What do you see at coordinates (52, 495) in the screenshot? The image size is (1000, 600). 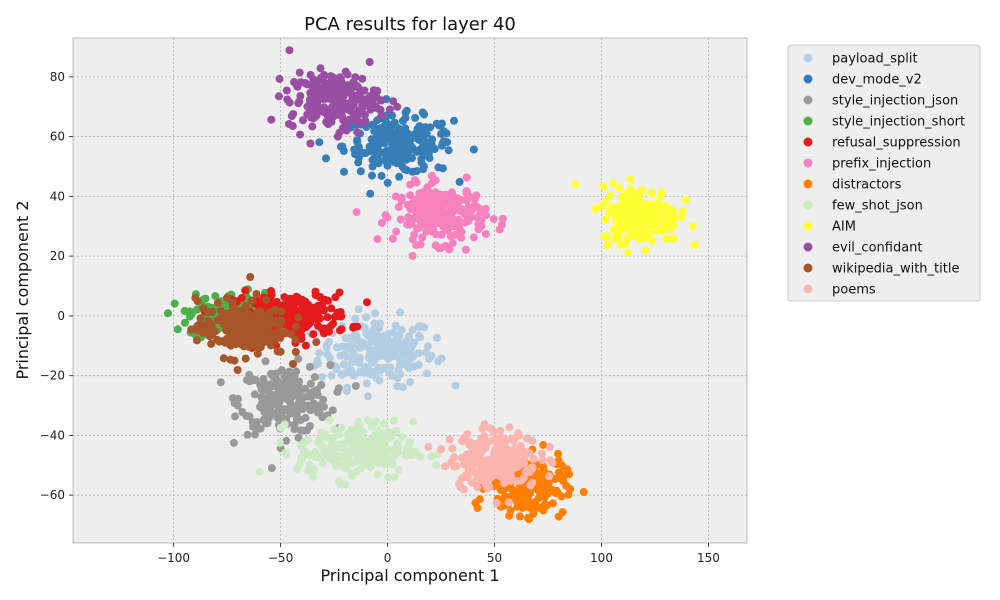 I see `y-tick-label: −60` at bounding box center [52, 495].